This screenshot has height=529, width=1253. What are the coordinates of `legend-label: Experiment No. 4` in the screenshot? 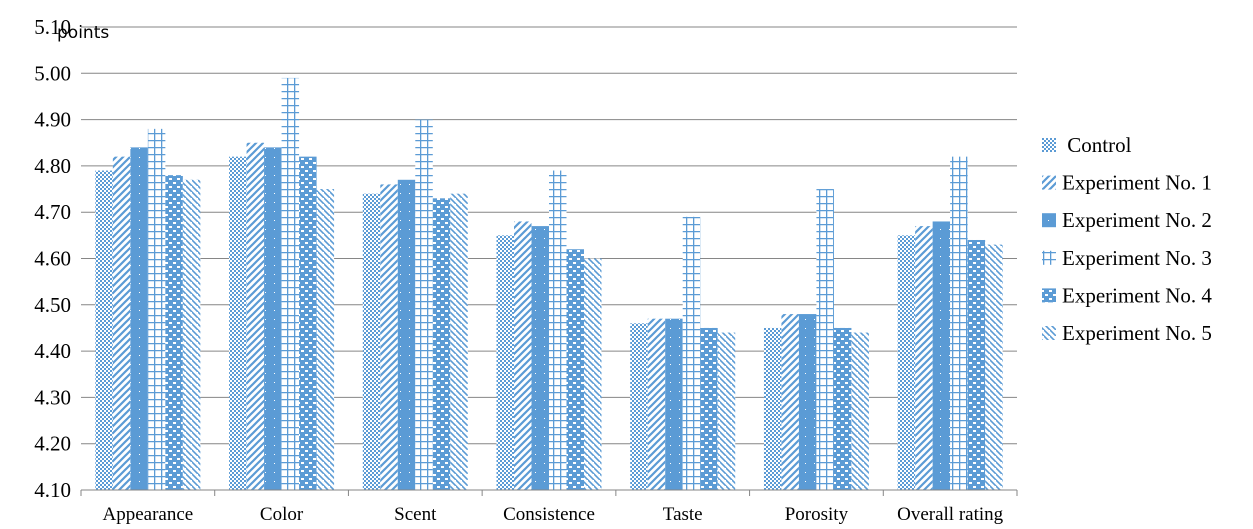 It's located at (1137, 295).